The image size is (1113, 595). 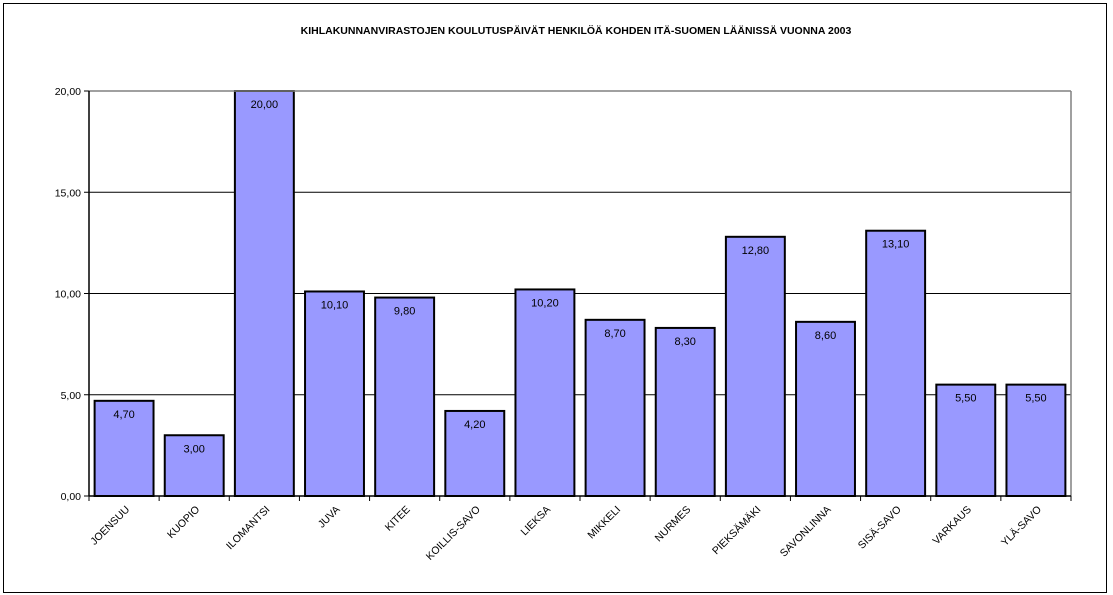 What do you see at coordinates (265, 105) in the screenshot?
I see `data-label: 20,00` at bounding box center [265, 105].